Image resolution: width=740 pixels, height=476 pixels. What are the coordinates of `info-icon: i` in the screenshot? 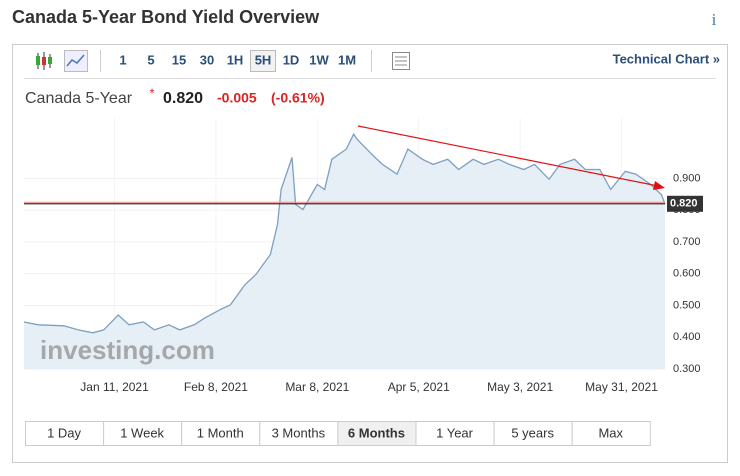 It's located at (714, 19).